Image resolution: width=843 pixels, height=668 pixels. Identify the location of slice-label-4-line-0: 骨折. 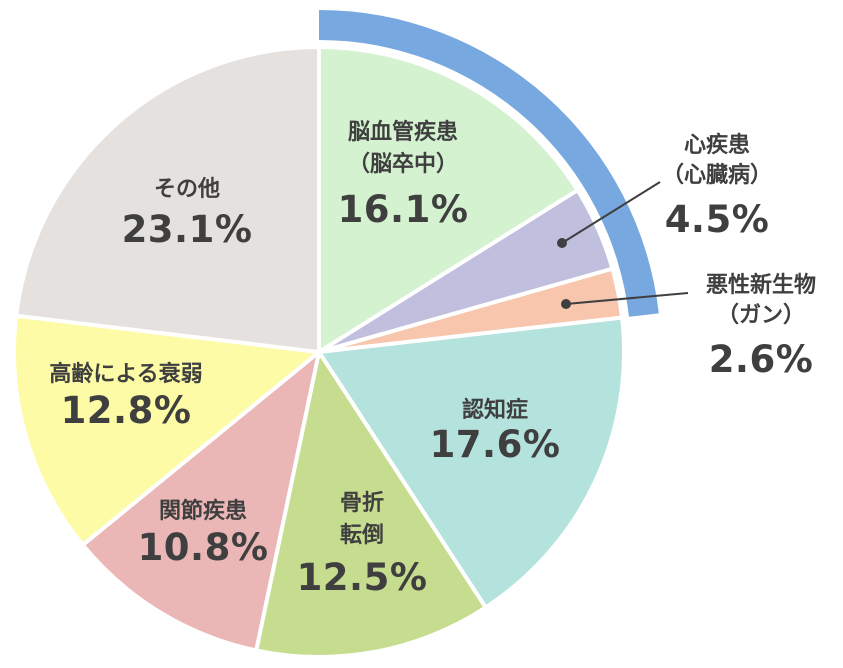
(362, 503).